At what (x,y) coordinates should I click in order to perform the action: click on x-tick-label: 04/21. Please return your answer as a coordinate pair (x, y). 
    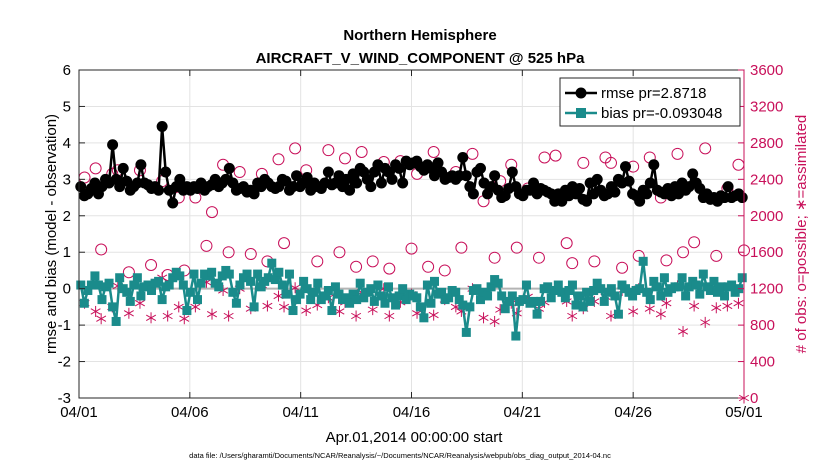
    Looking at the image, I should click on (523, 412).